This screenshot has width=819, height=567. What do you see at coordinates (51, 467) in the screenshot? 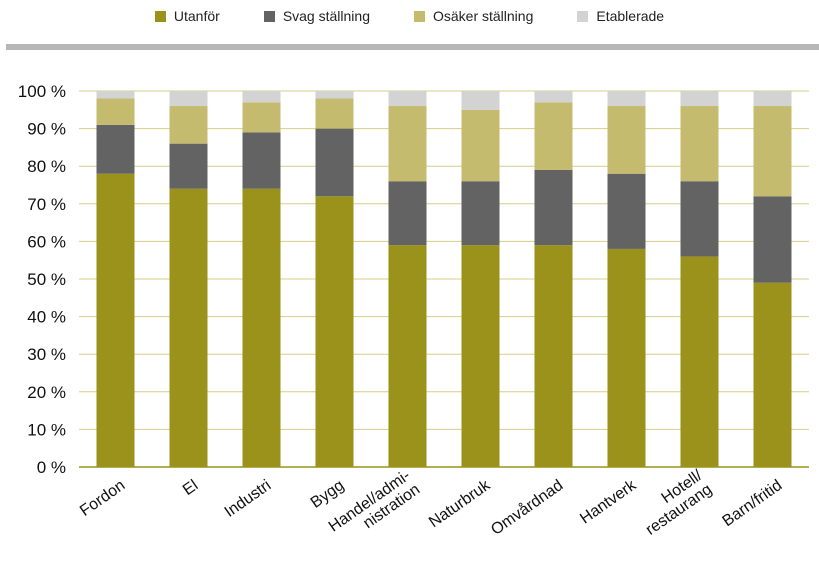
I see `y-tick-label: 0 %` at bounding box center [51, 467].